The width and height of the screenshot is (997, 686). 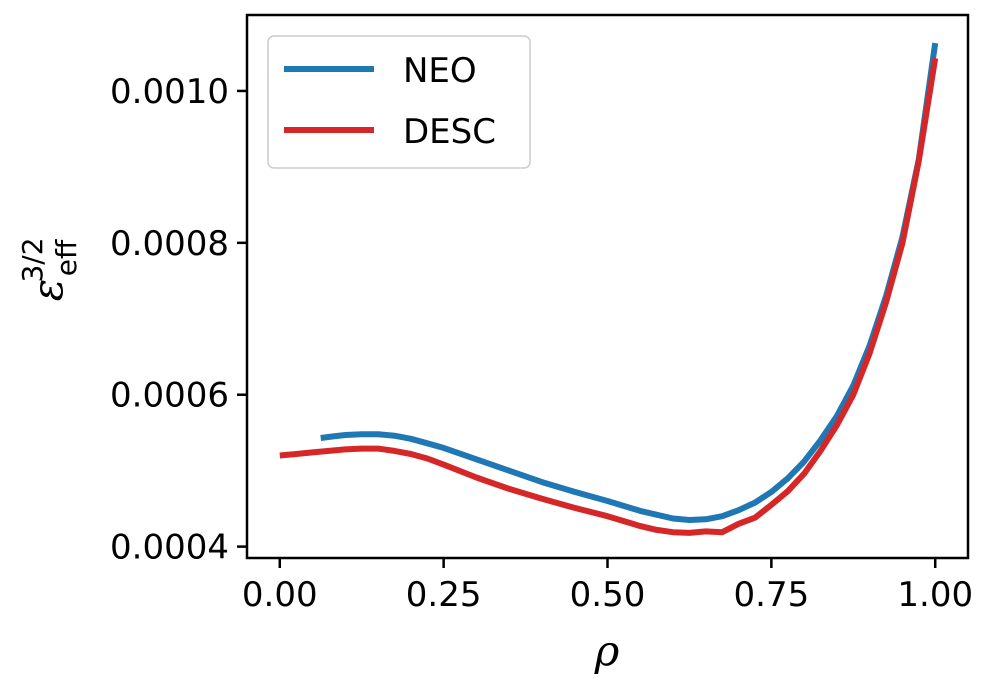 I want to click on y-axis-label-subscript: eff, so click(x=66, y=257).